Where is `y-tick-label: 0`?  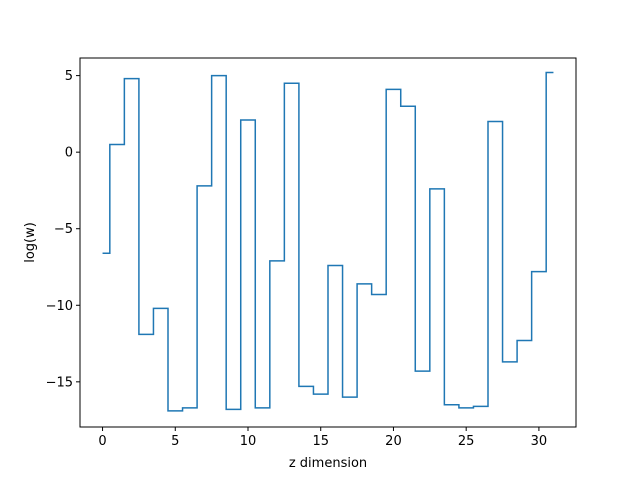
y-tick-label: 0 is located at coordinates (69, 153).